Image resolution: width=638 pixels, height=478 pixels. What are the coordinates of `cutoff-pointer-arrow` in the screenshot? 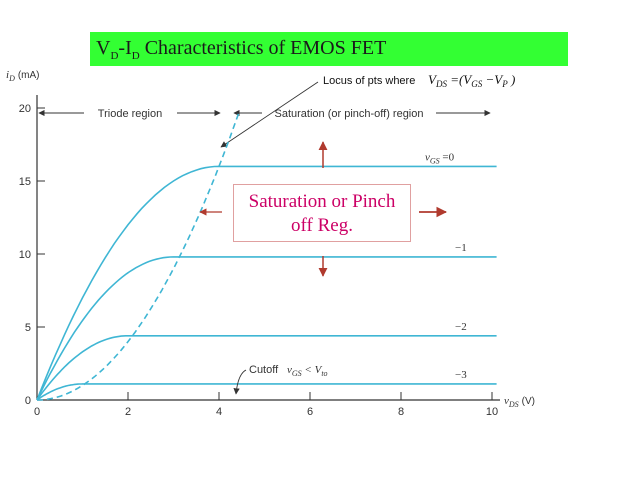 It's located at (240, 382).